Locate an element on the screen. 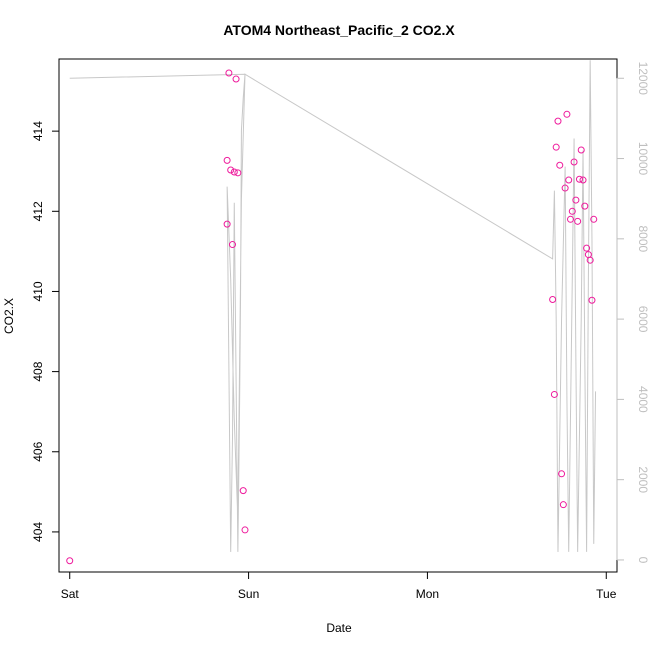 The height and width of the screenshot is (650, 650). right-axis-tick-label: 4000 is located at coordinates (643, 399).